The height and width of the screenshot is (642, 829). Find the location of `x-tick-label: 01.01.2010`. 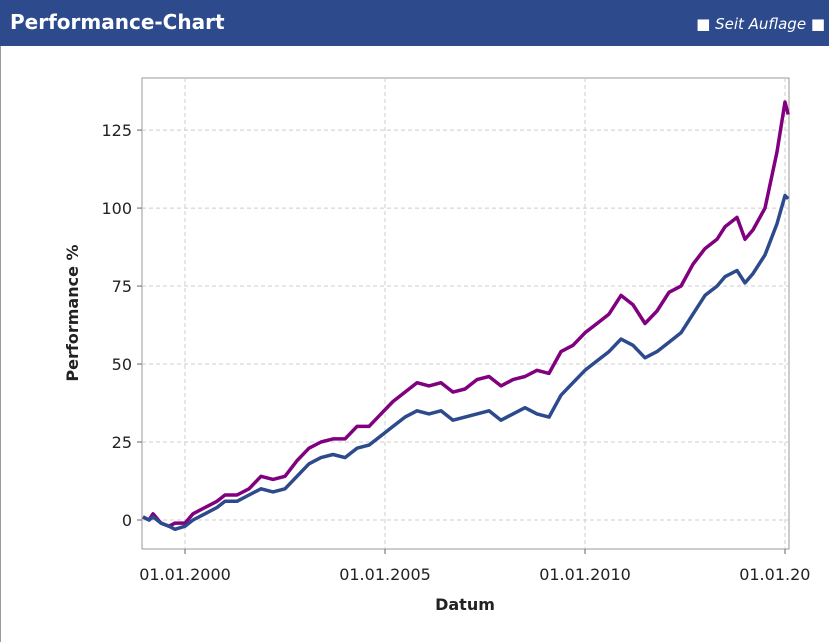

x-tick-label: 01.01.2010 is located at coordinates (585, 574).